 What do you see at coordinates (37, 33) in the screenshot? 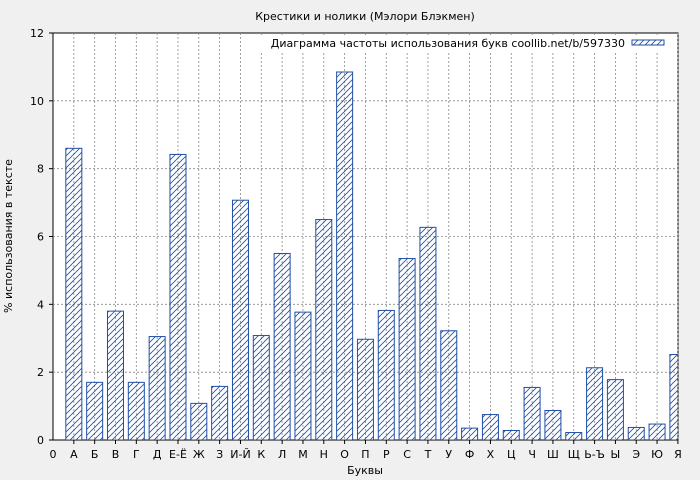
I see `y-tick-label: 12` at bounding box center [37, 33].